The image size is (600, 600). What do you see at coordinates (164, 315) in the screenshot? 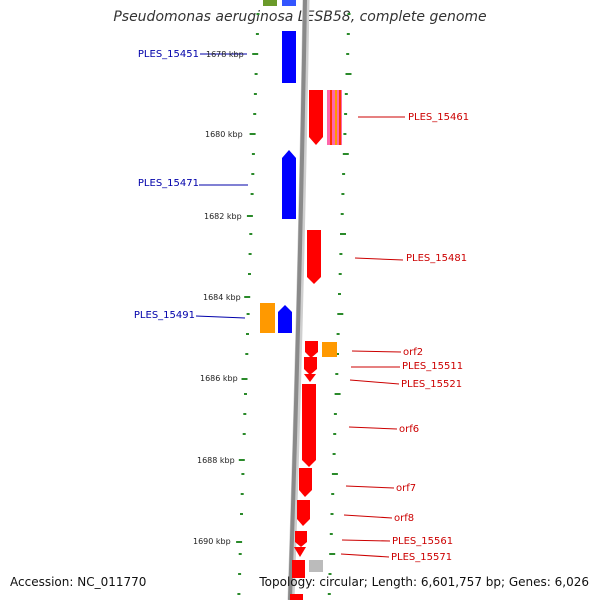
I see `gene-label-ples-15491: PLES_15491` at bounding box center [164, 315].